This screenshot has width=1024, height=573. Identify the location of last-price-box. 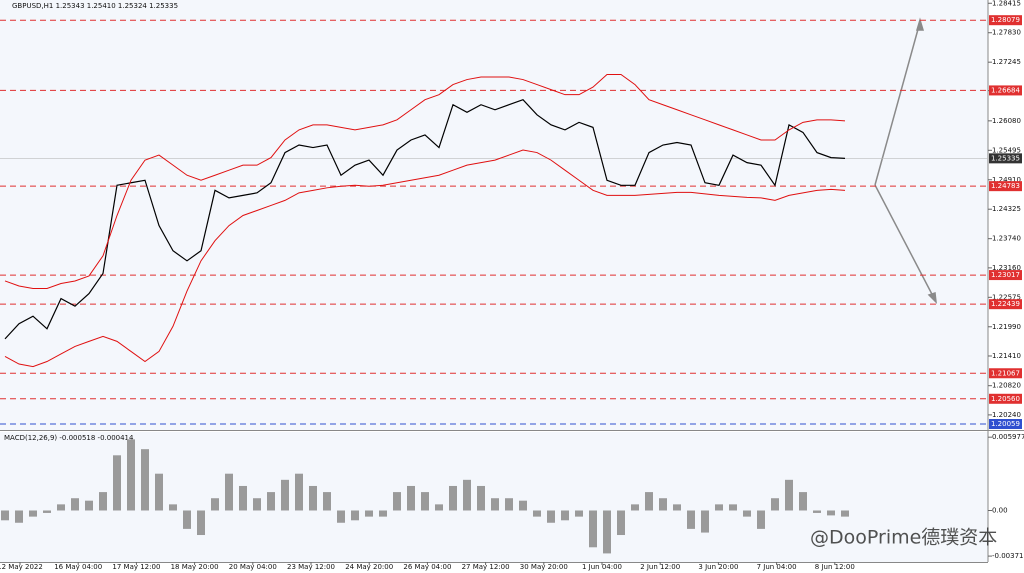
(1005, 158).